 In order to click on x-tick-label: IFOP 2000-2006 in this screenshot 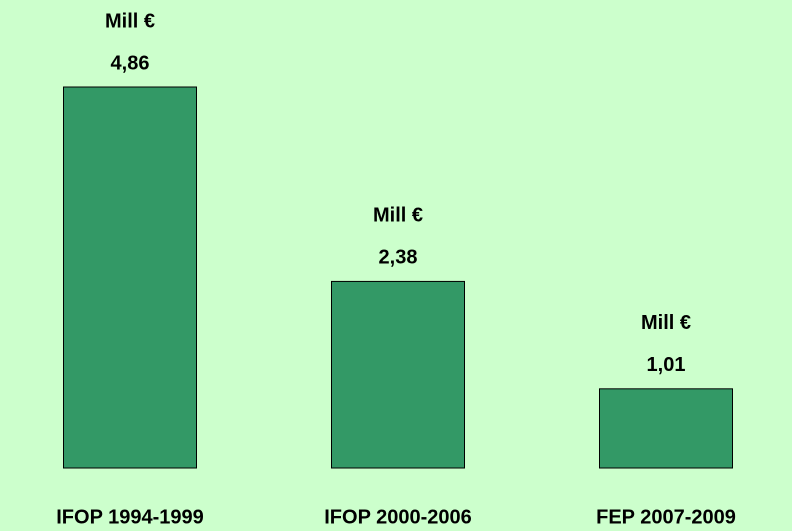, I will do `click(398, 517)`.